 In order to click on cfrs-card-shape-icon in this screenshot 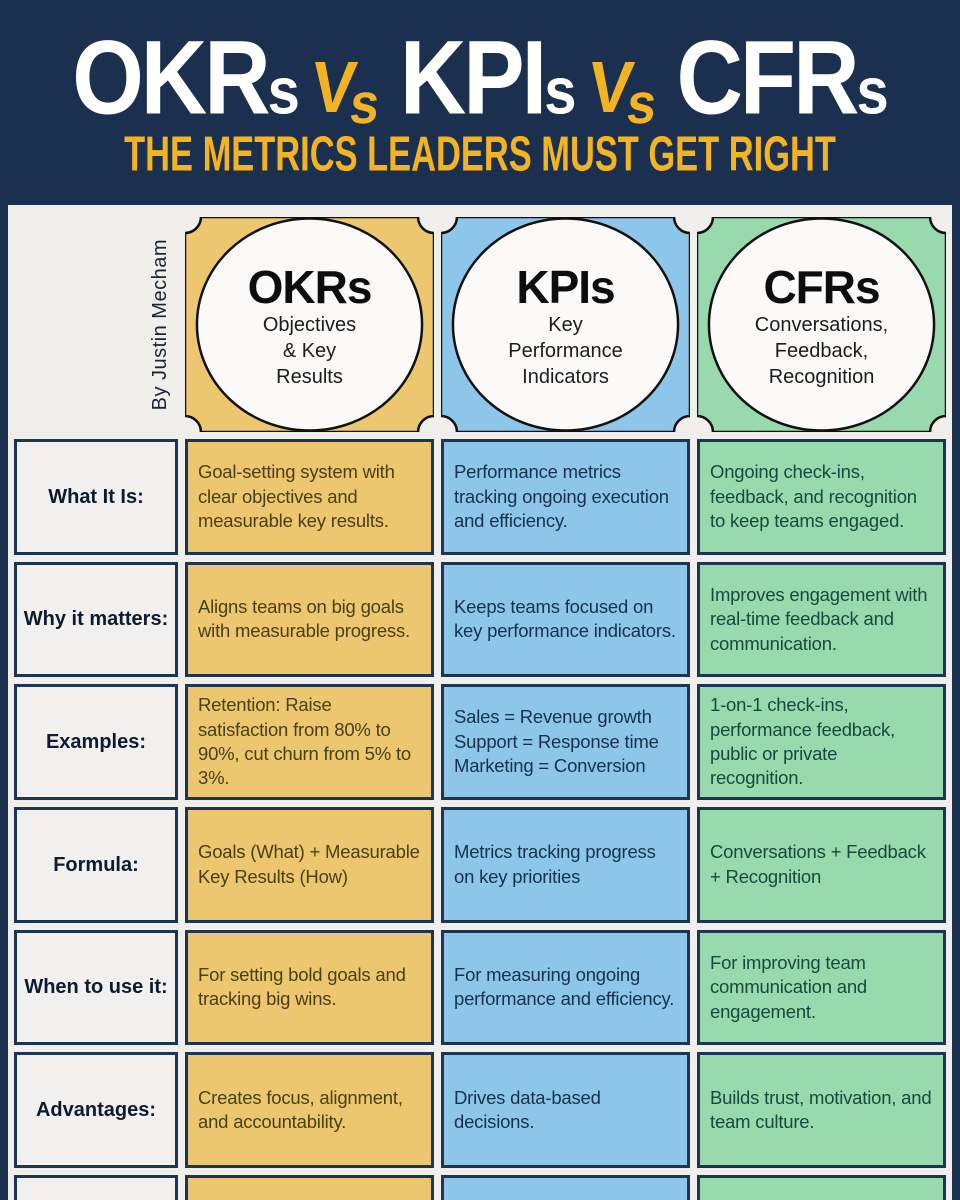, I will do `click(821, 324)`.